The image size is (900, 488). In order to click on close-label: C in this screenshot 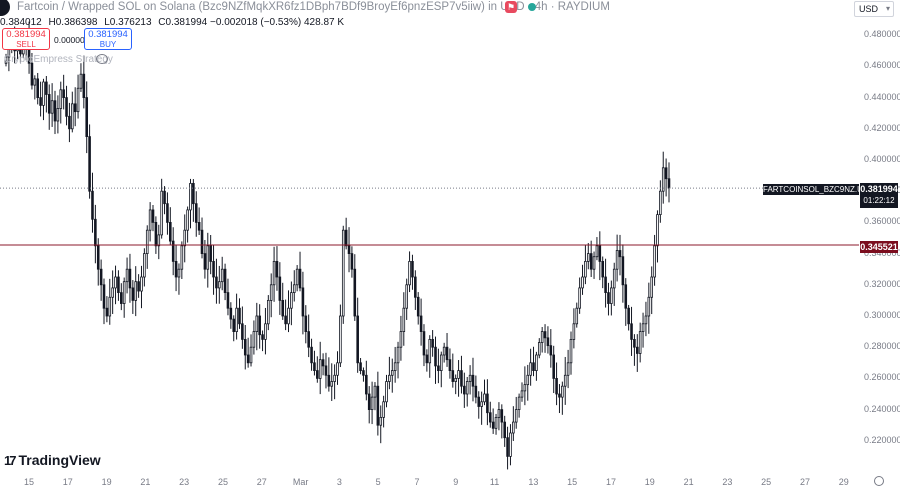, I will do `click(162, 22)`.